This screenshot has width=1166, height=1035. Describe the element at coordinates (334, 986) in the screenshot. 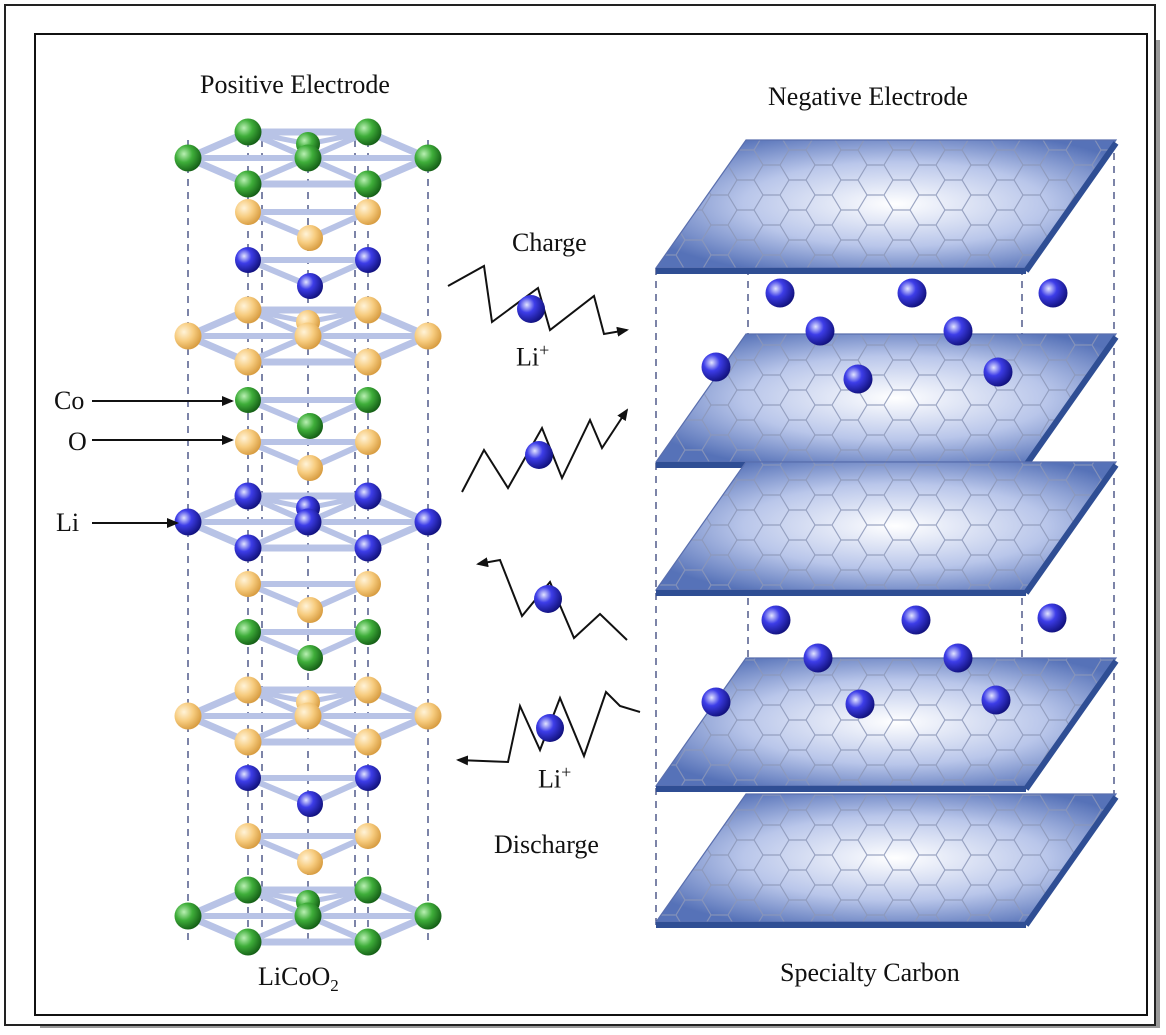

I see `cathode-formula-subscript: 2` at that location.